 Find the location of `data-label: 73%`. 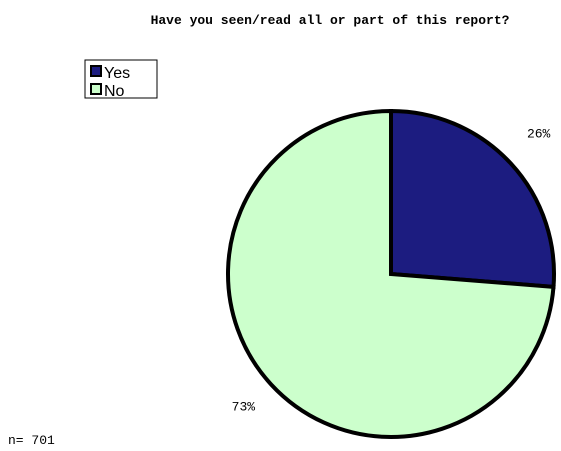

data-label: 73% is located at coordinates (244, 406).